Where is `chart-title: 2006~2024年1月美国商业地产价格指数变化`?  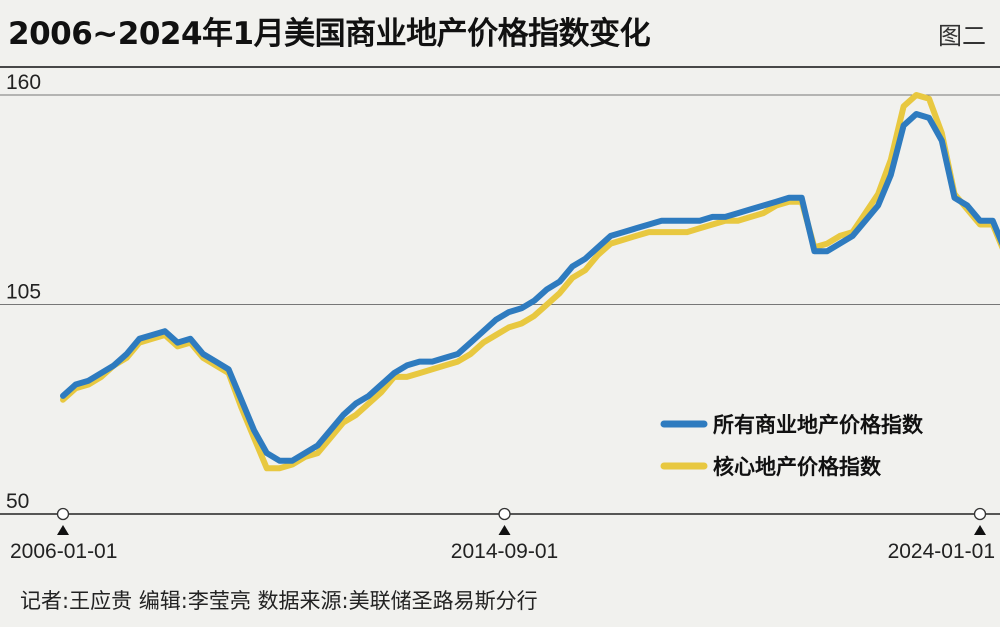 chart-title: 2006~2024年1月美国商业地产价格指数变化 is located at coordinates (329, 34).